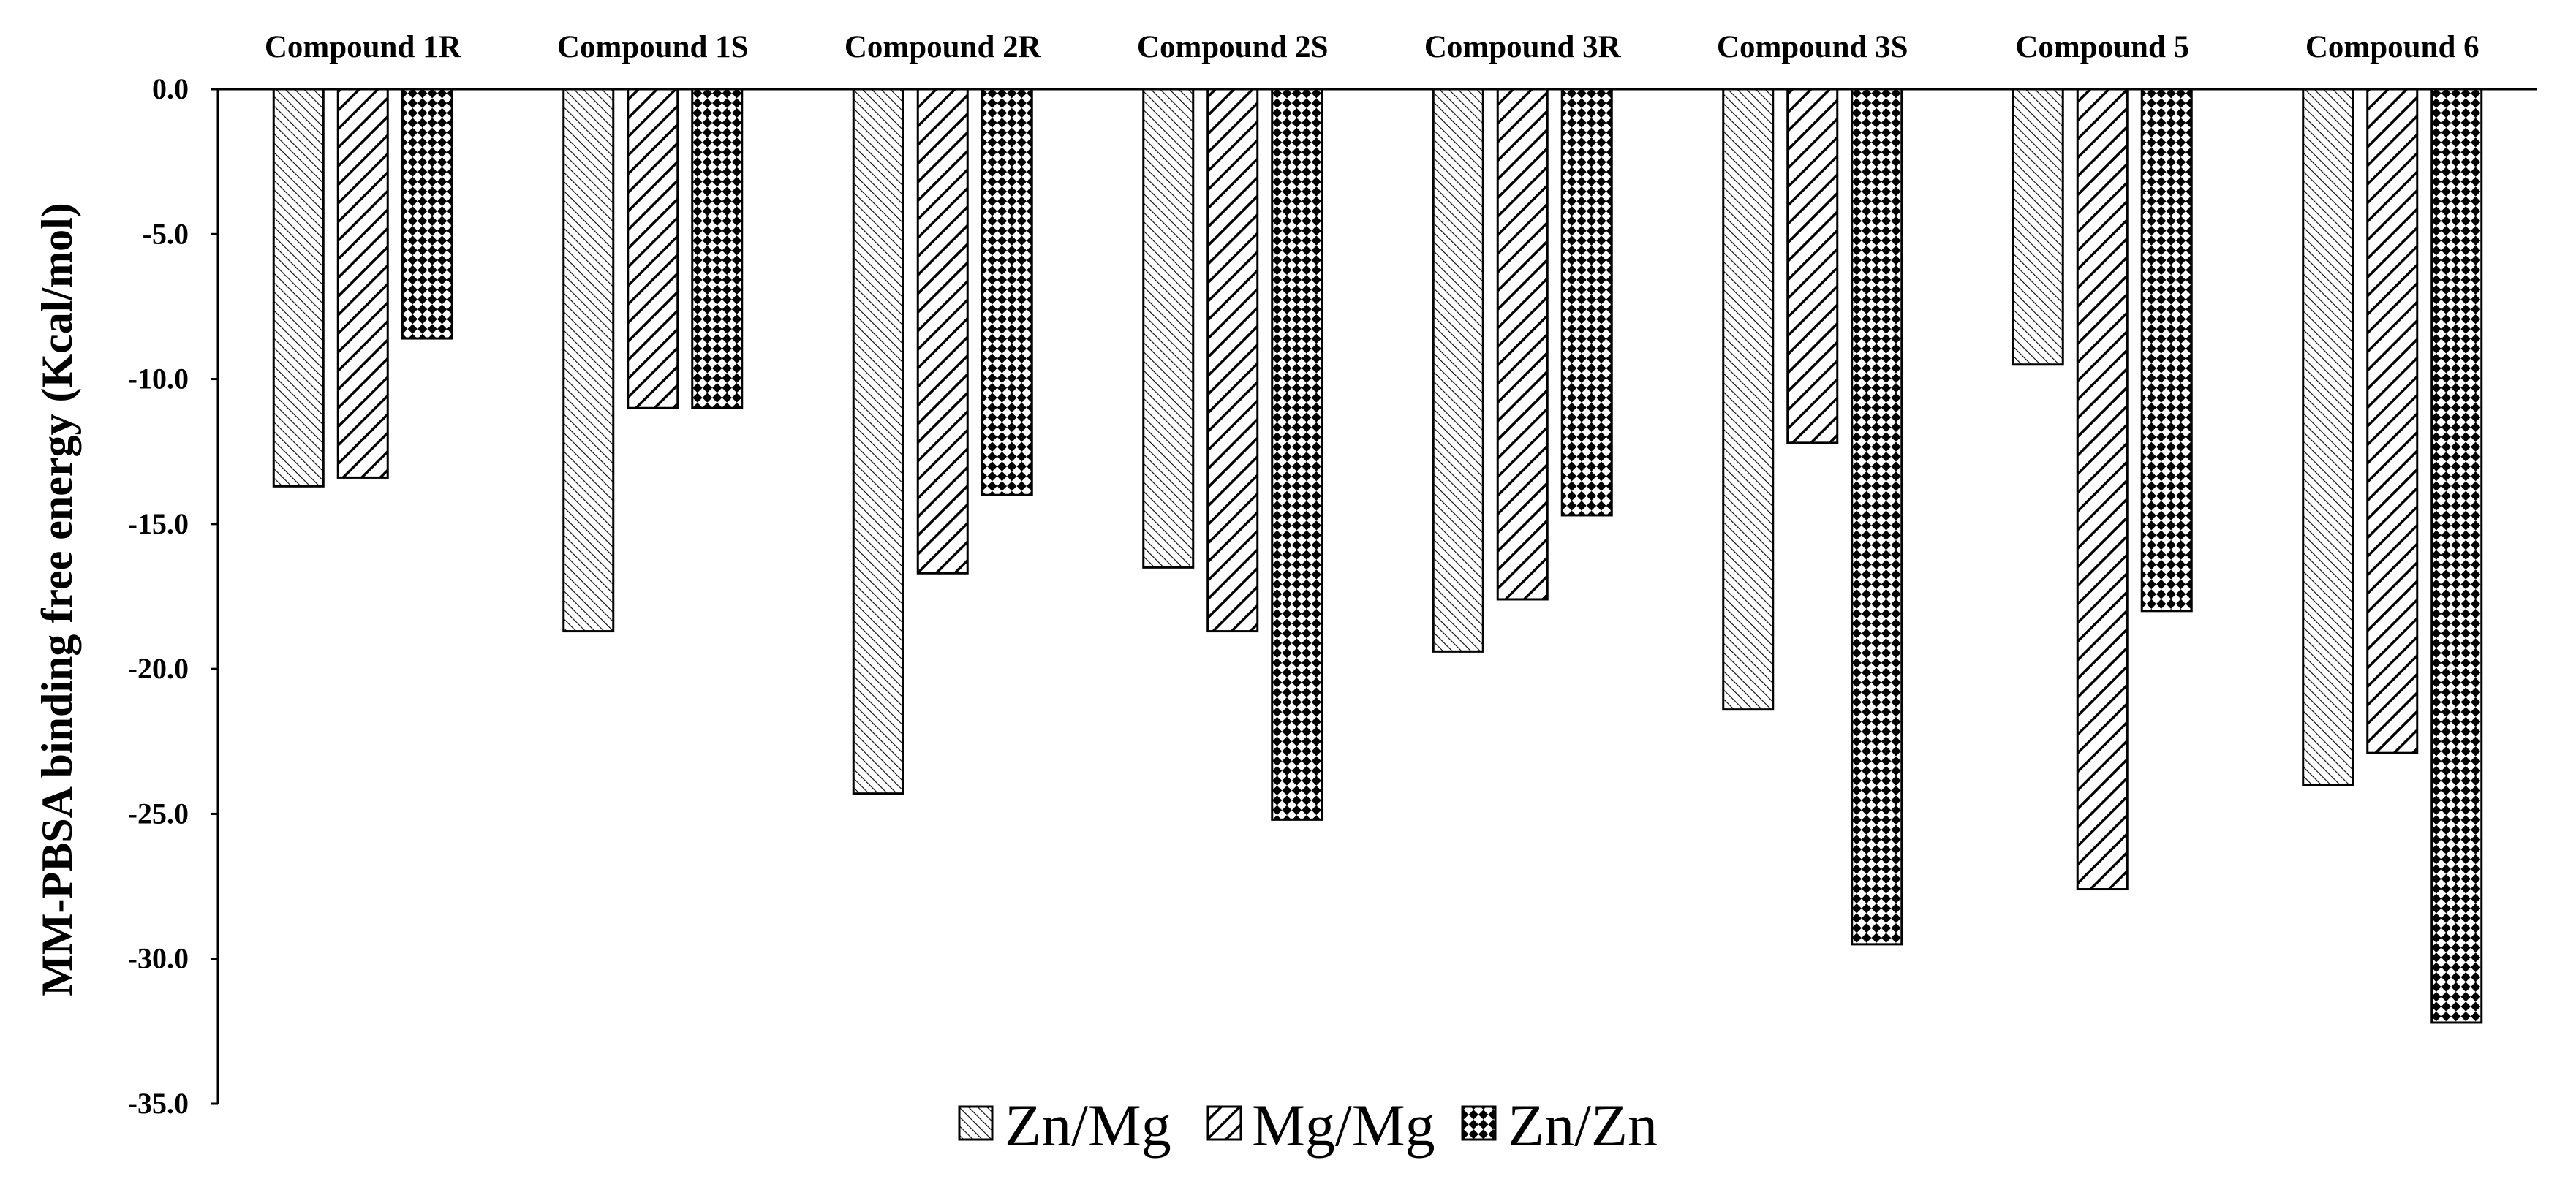  I want to click on legend-swatch-mg-mg, so click(1224, 1123).